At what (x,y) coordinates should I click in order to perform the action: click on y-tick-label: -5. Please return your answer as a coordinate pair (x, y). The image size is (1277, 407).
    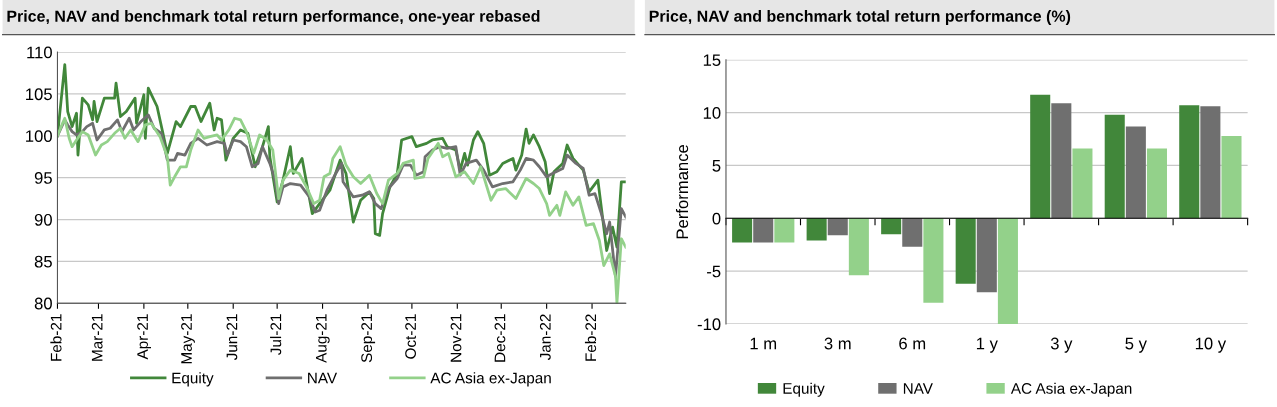
    Looking at the image, I should click on (714, 271).